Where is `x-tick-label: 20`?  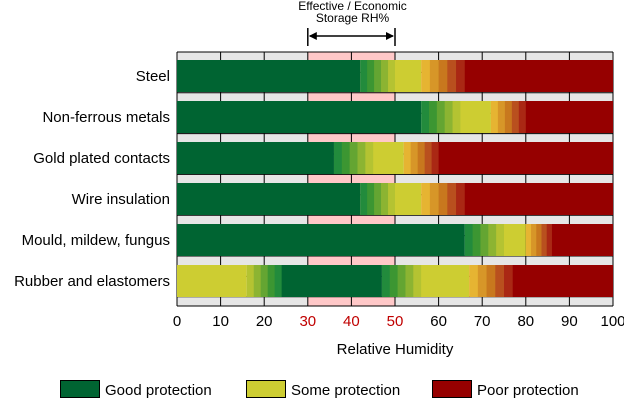 x-tick-label: 20 is located at coordinates (264, 321).